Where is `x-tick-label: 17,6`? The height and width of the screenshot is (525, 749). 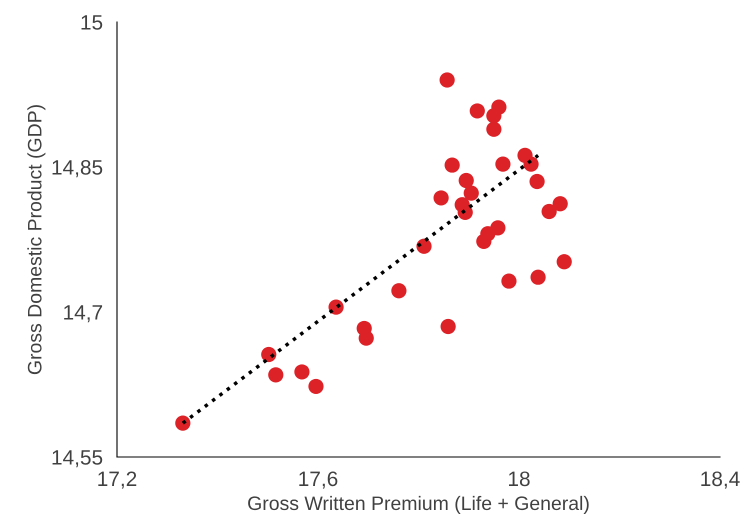
x-tick-label: 17,6 is located at coordinates (318, 480).